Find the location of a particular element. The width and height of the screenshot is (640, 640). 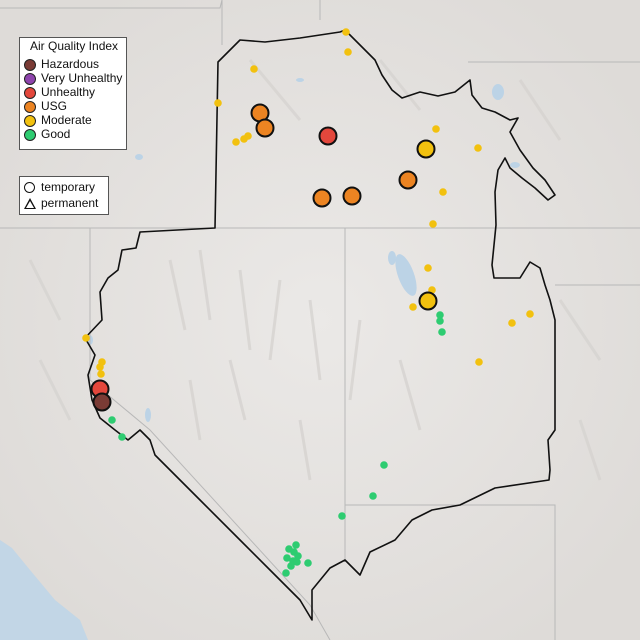

usg-swatch is located at coordinates (30, 107).